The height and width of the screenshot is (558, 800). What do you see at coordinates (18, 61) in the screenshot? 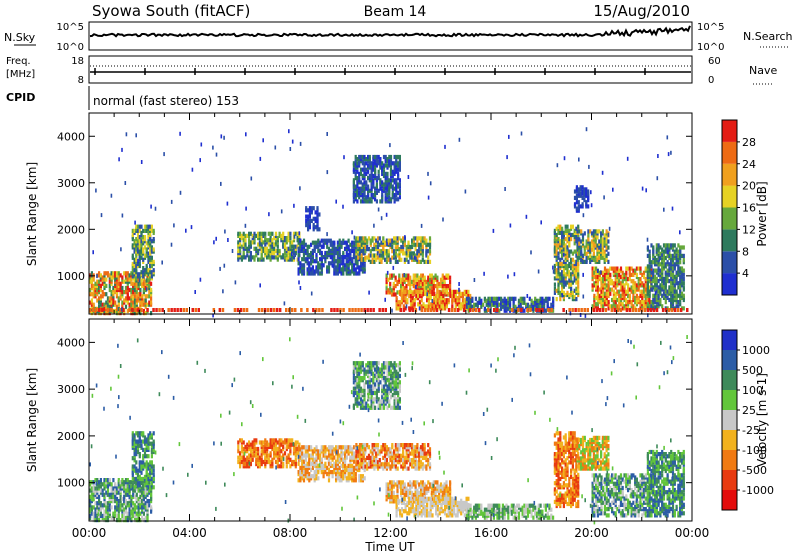
I see `freq-label: Freq.` at bounding box center [18, 61].